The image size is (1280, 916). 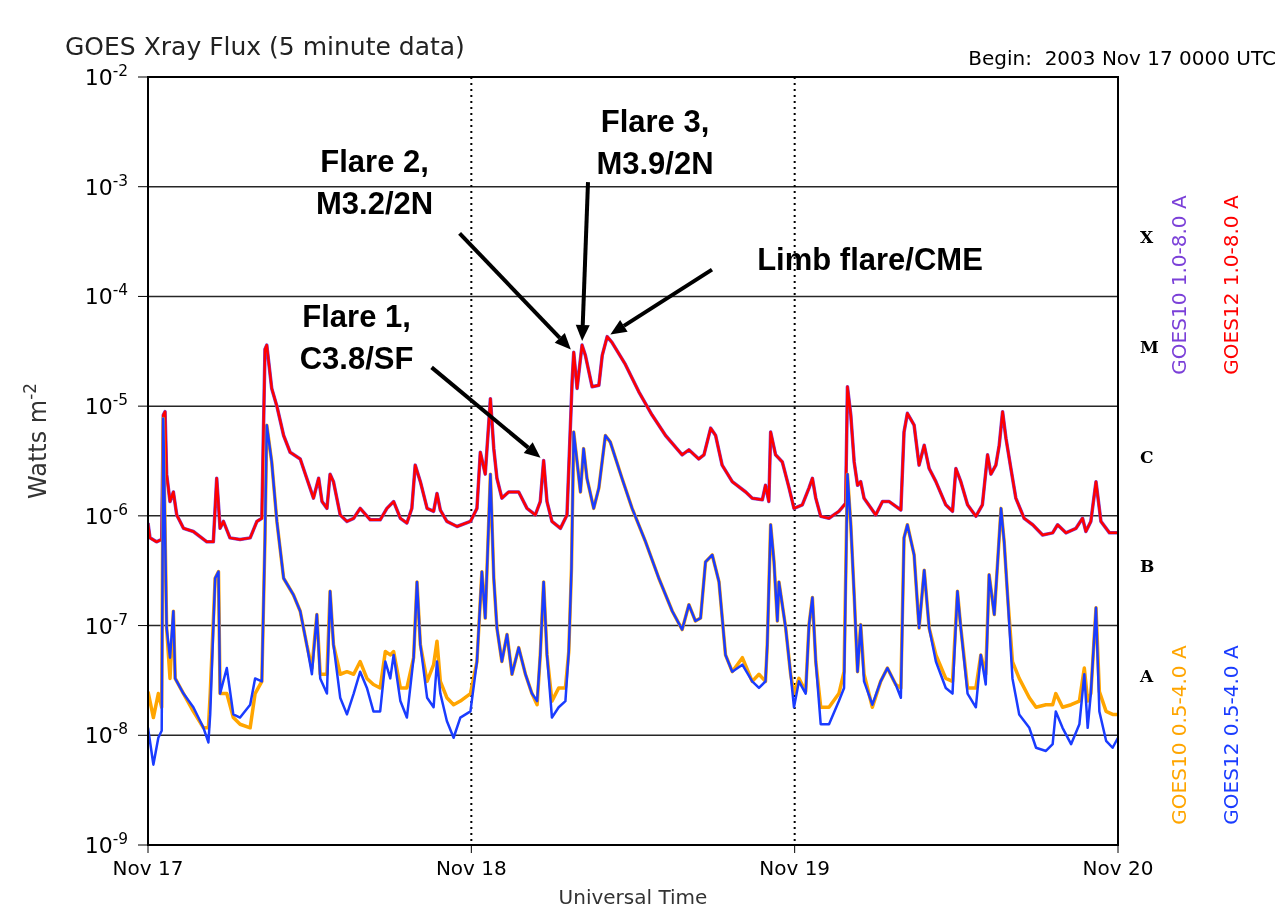 What do you see at coordinates (633, 897) in the screenshot?
I see `x-axis-title: Universal Time` at bounding box center [633, 897].